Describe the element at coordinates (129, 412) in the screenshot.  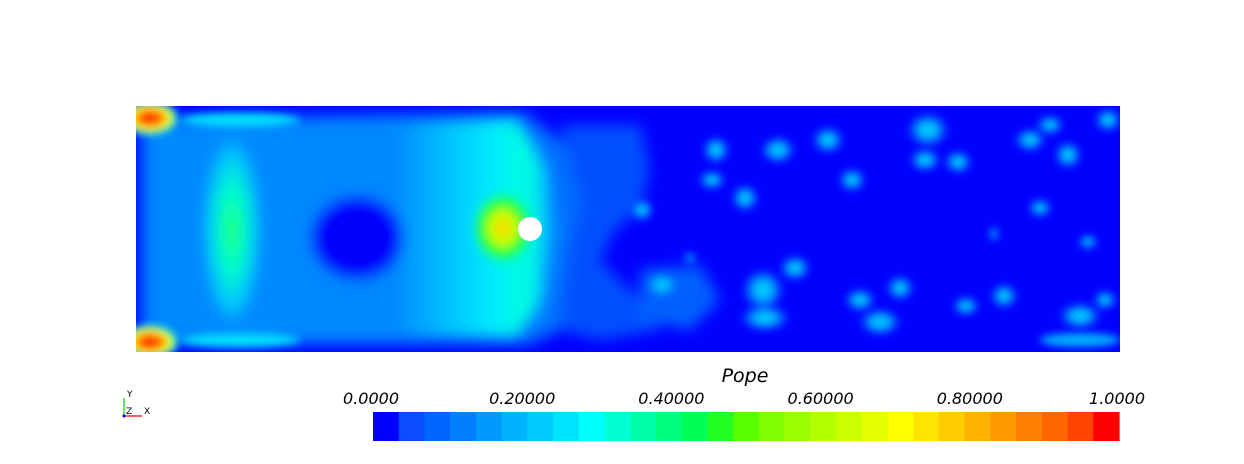
I see `z-axis-label: Z` at that location.